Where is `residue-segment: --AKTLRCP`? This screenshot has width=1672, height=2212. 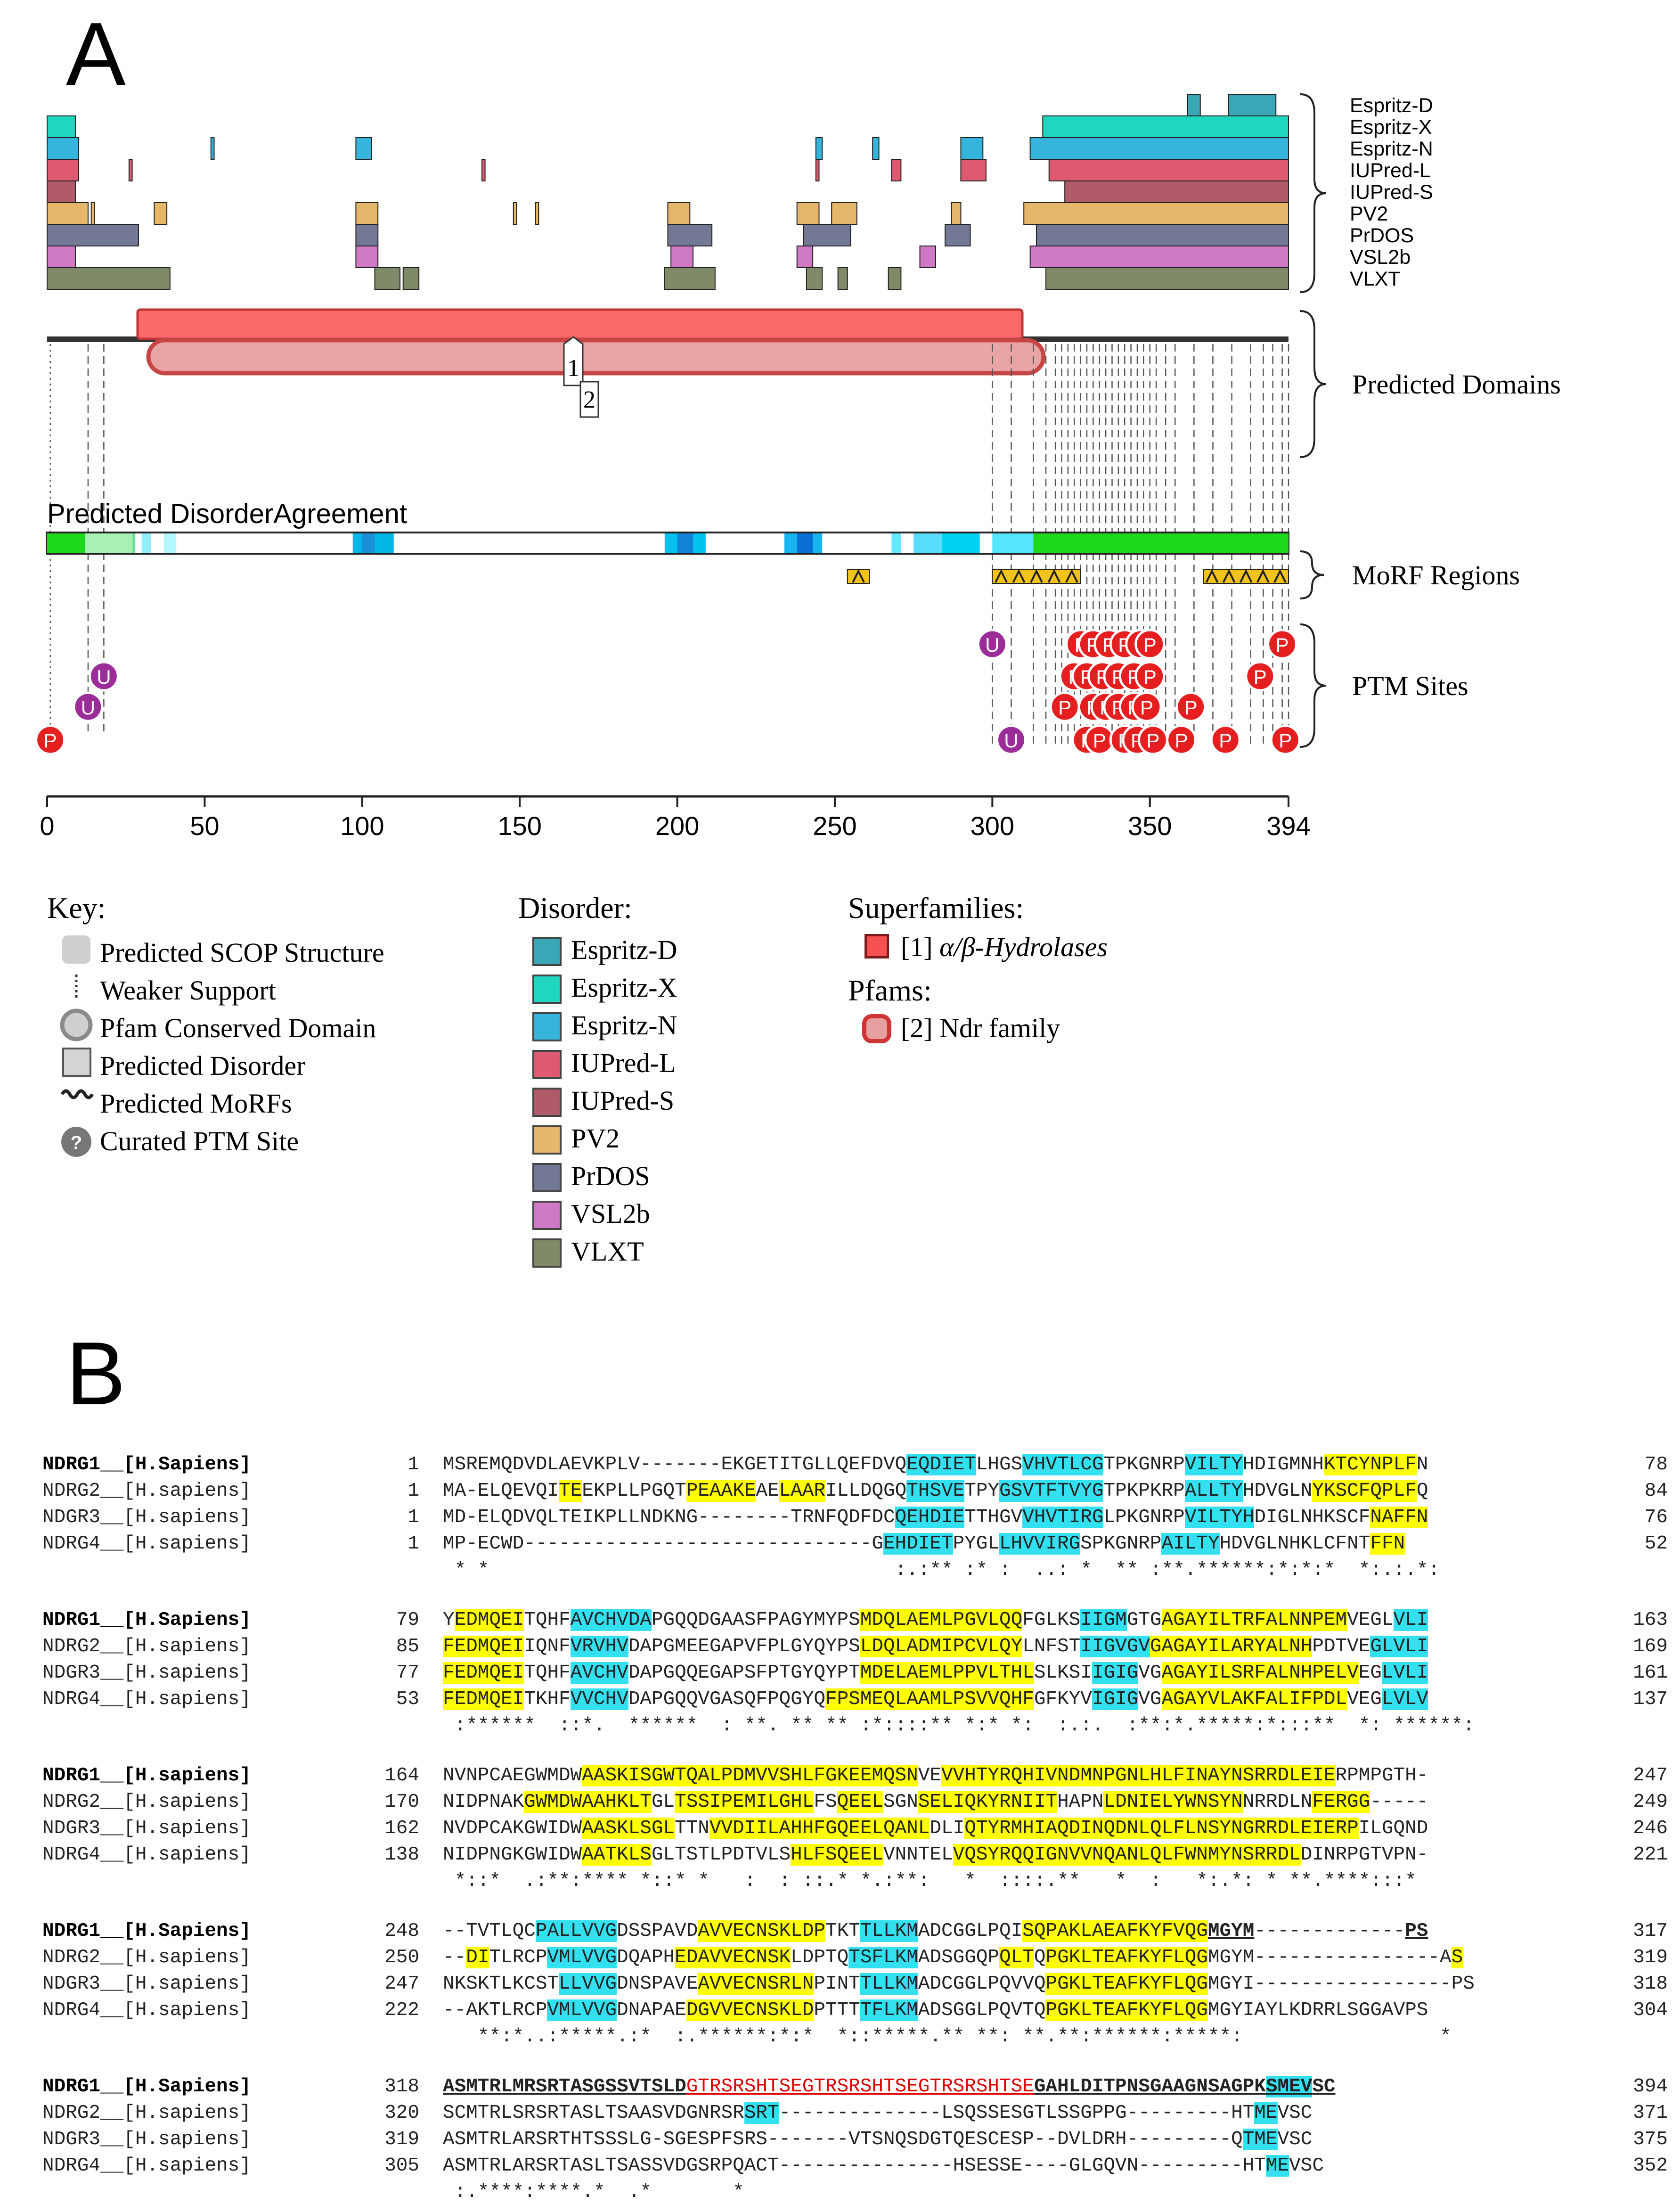
residue-segment: --AKTLRCP is located at coordinates (495, 2010).